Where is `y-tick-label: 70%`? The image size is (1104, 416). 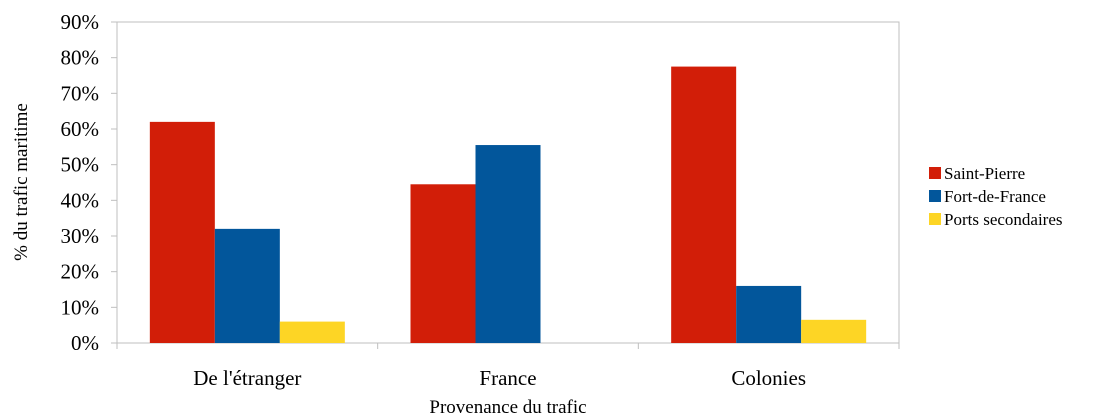
y-tick-label: 70% is located at coordinates (80, 93).